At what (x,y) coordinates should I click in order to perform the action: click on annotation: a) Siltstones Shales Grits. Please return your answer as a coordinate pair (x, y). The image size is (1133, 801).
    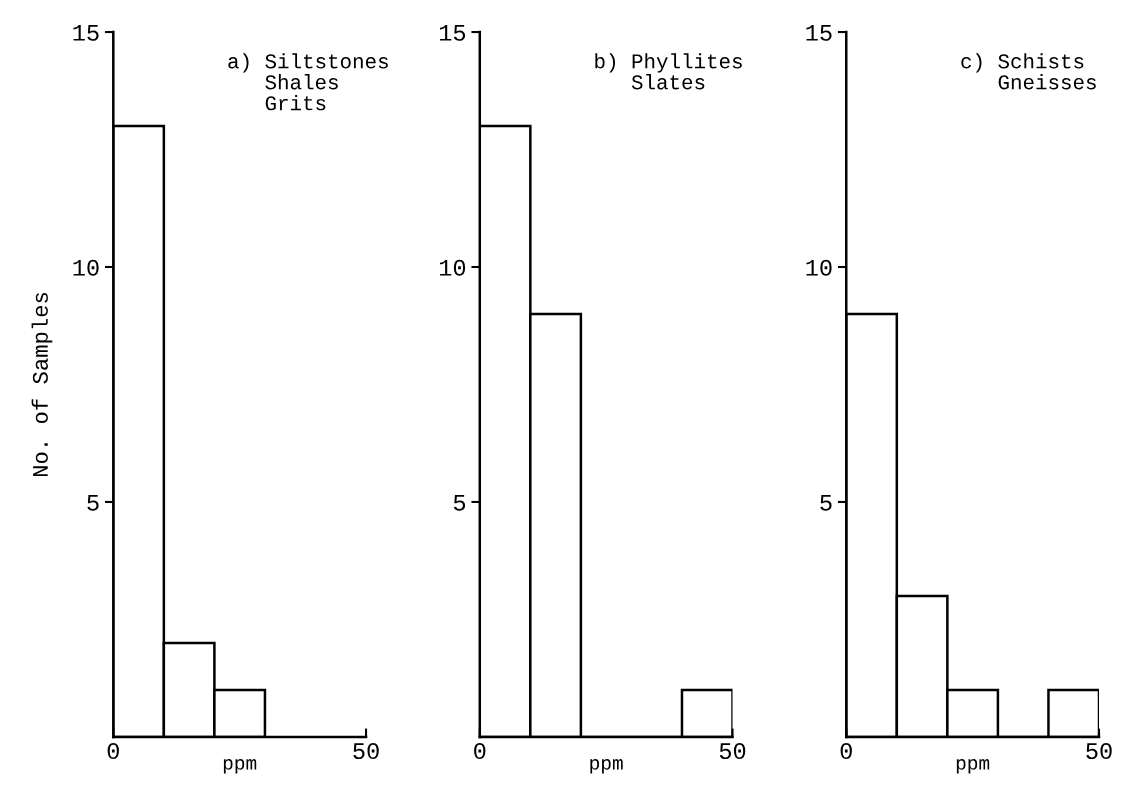
    Looking at the image, I should click on (308, 82).